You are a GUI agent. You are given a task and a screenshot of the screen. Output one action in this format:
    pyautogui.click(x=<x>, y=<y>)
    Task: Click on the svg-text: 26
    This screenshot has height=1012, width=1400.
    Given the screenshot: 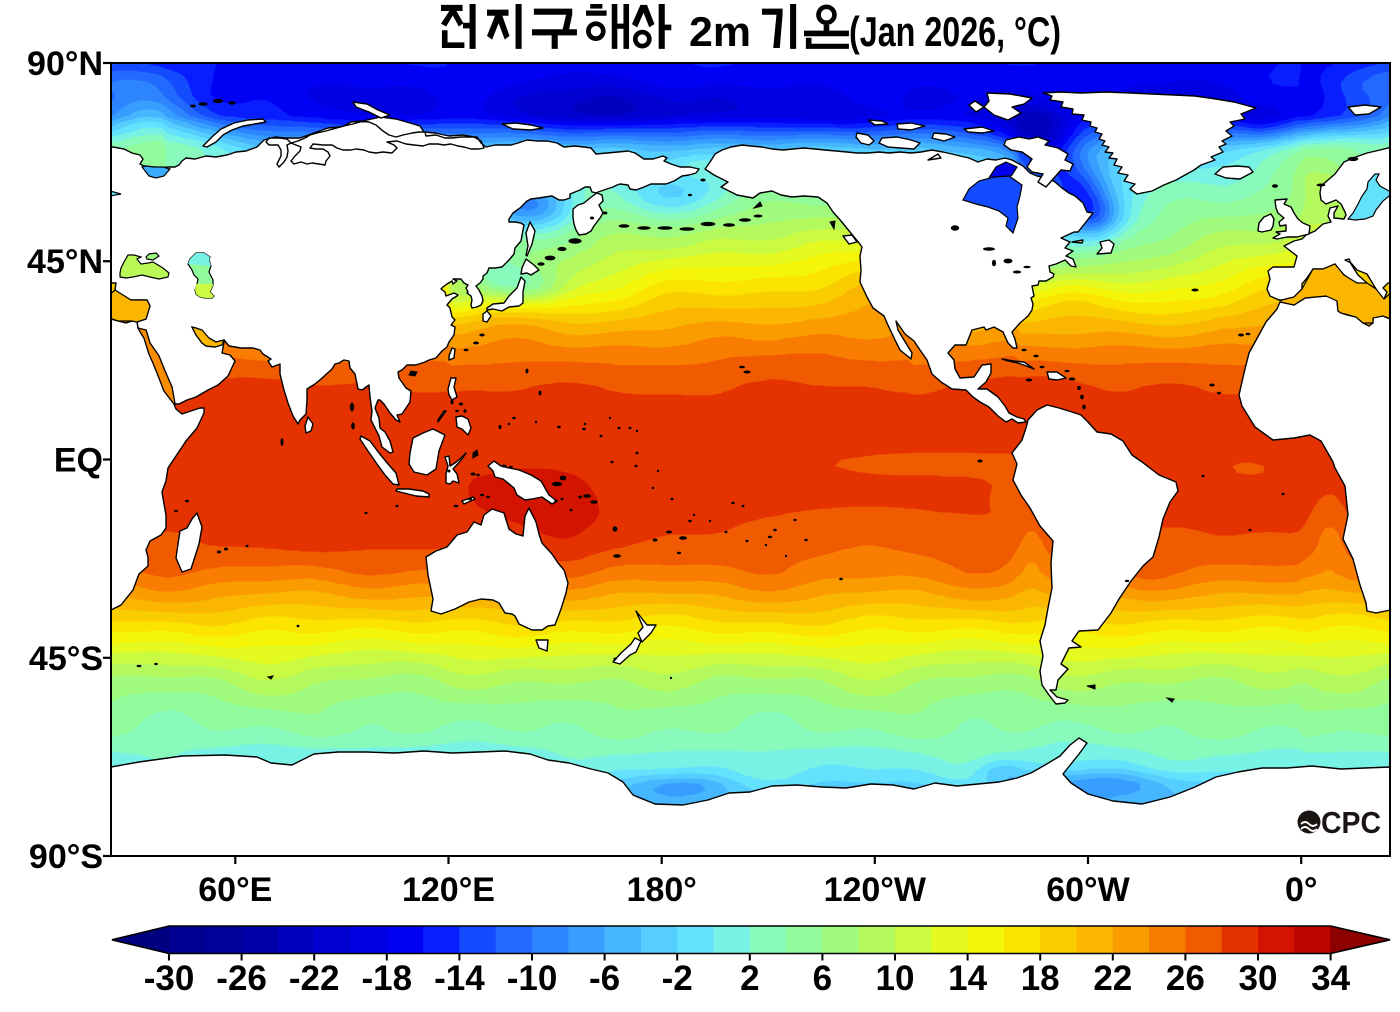 What is the action you would take?
    pyautogui.click(x=1185, y=978)
    